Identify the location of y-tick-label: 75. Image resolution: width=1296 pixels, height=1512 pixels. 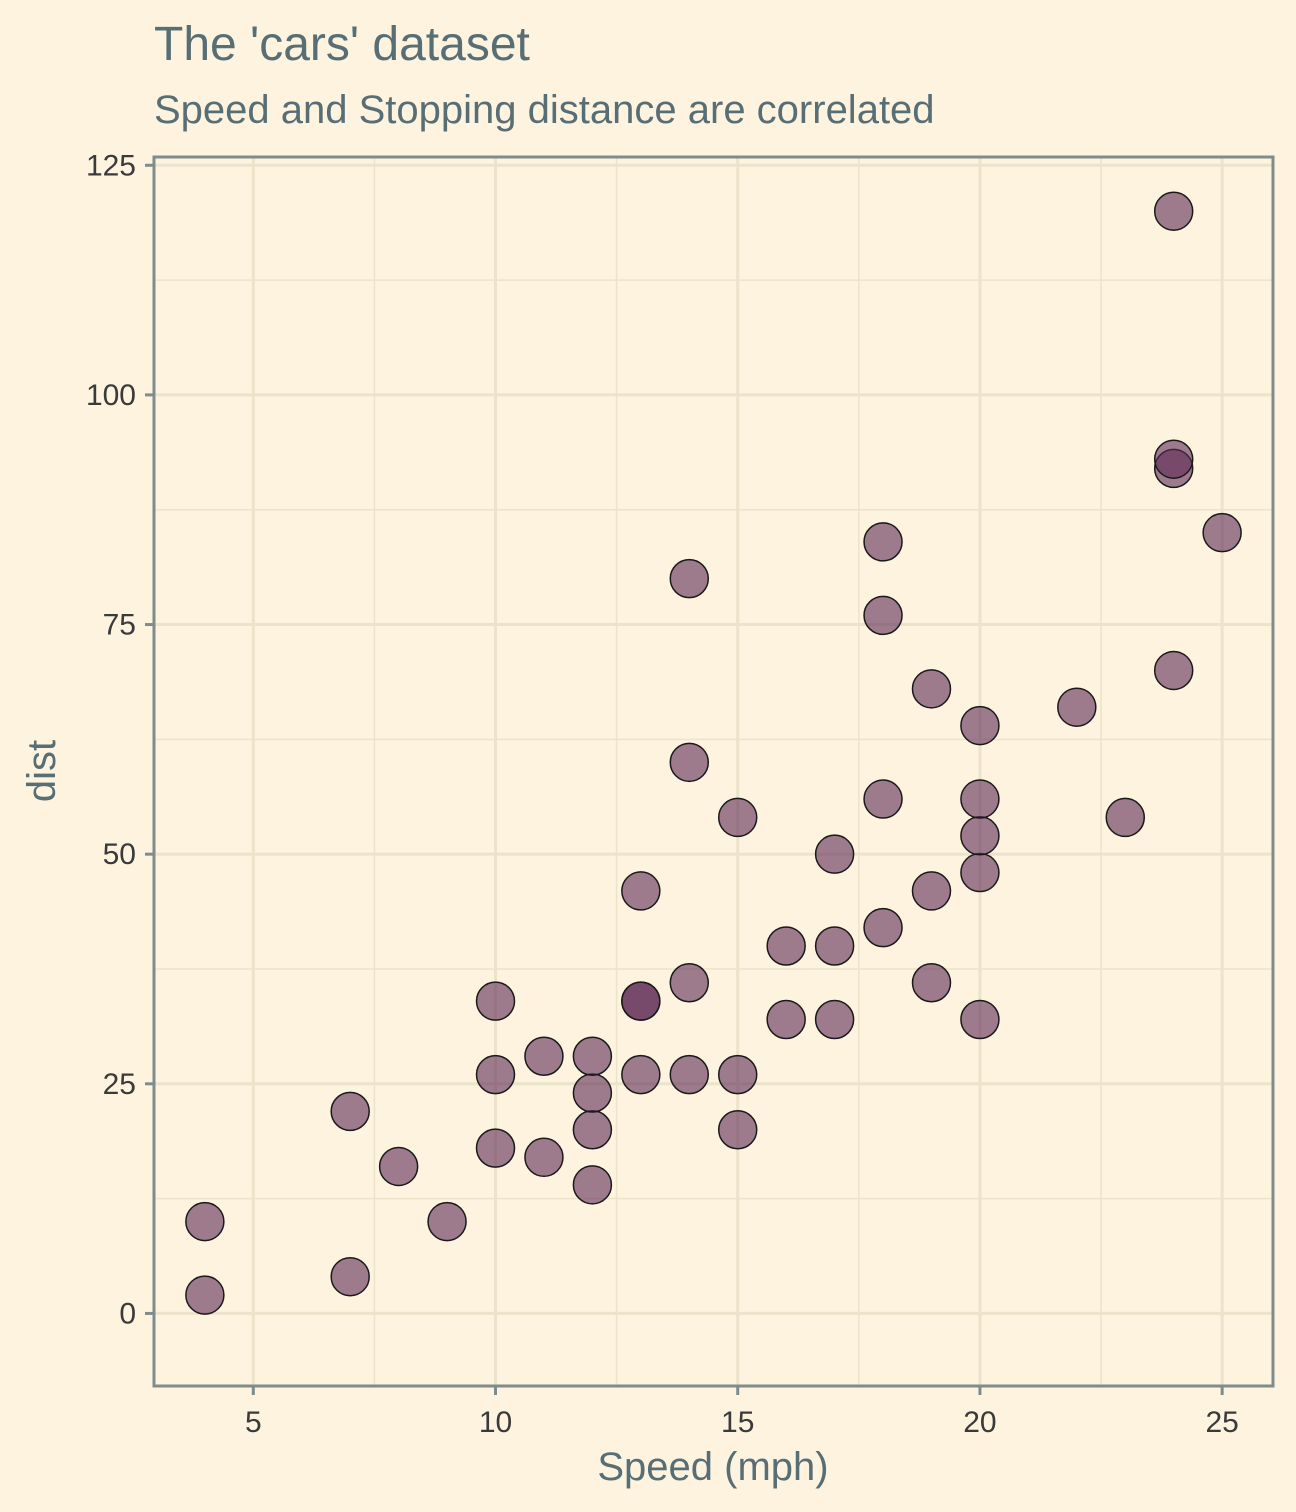
(119, 625).